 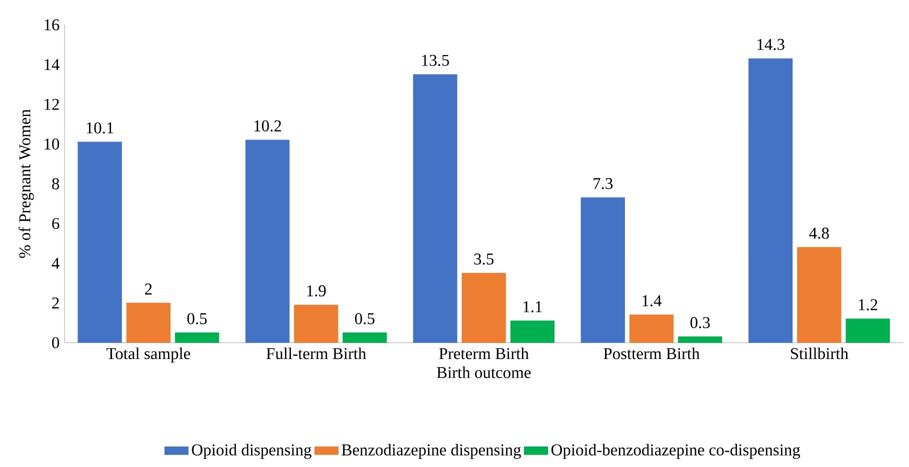 I want to click on y-tick-label: 6, so click(x=56, y=224).